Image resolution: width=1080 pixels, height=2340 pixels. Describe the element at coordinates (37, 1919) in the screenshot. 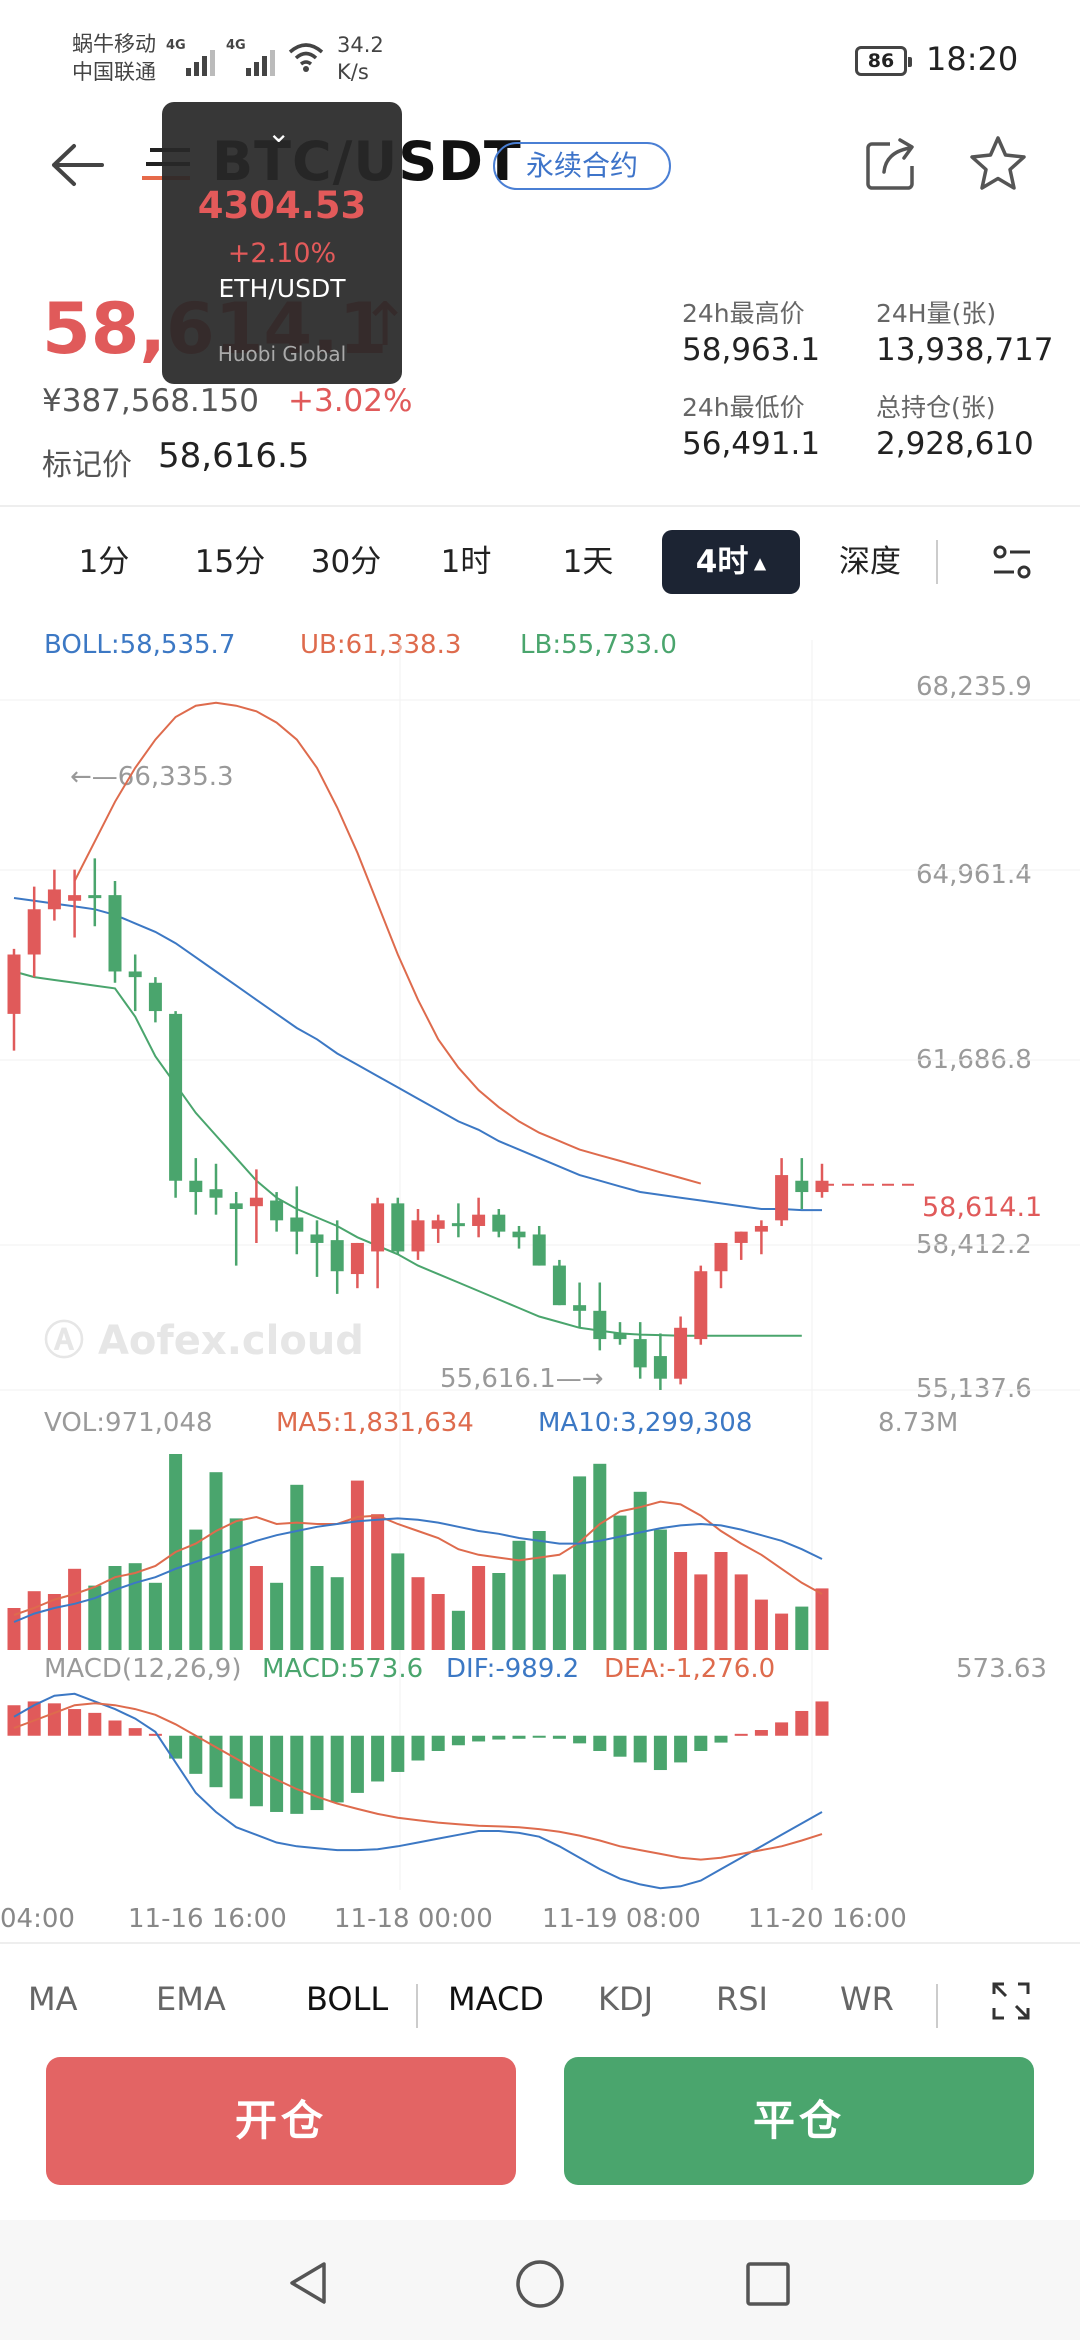

I see `time-axis-label: 04:00` at that location.